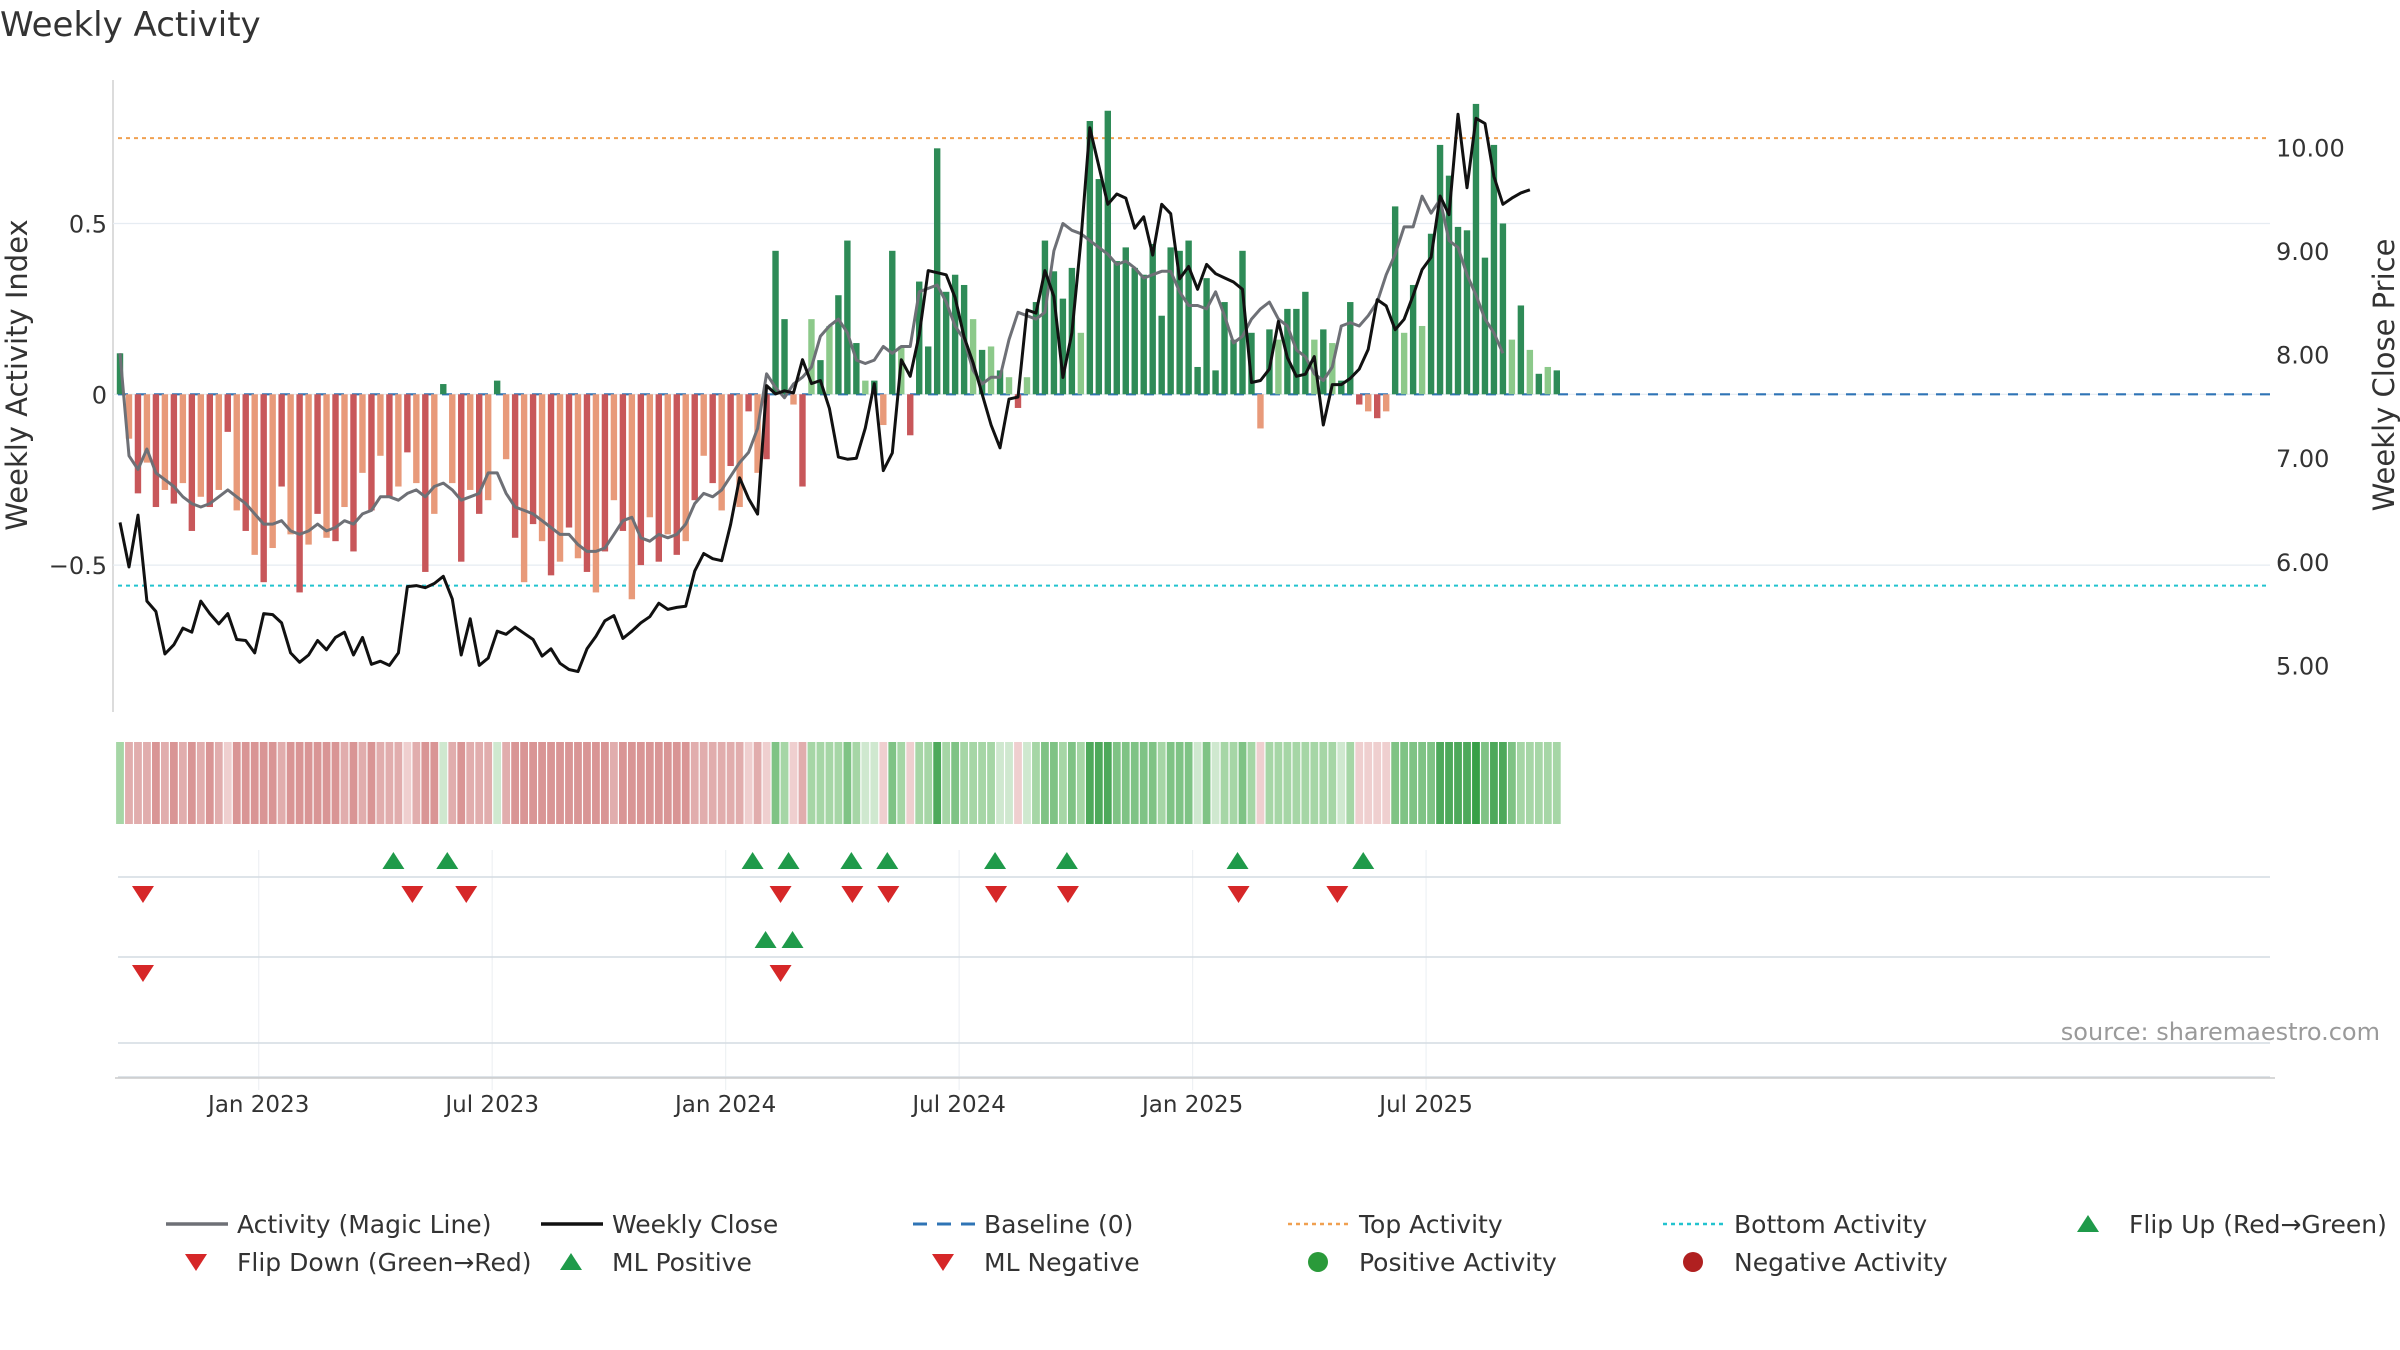  What do you see at coordinates (257, 1105) in the screenshot?
I see `x-tick-label: Jan 2023` at bounding box center [257, 1105].